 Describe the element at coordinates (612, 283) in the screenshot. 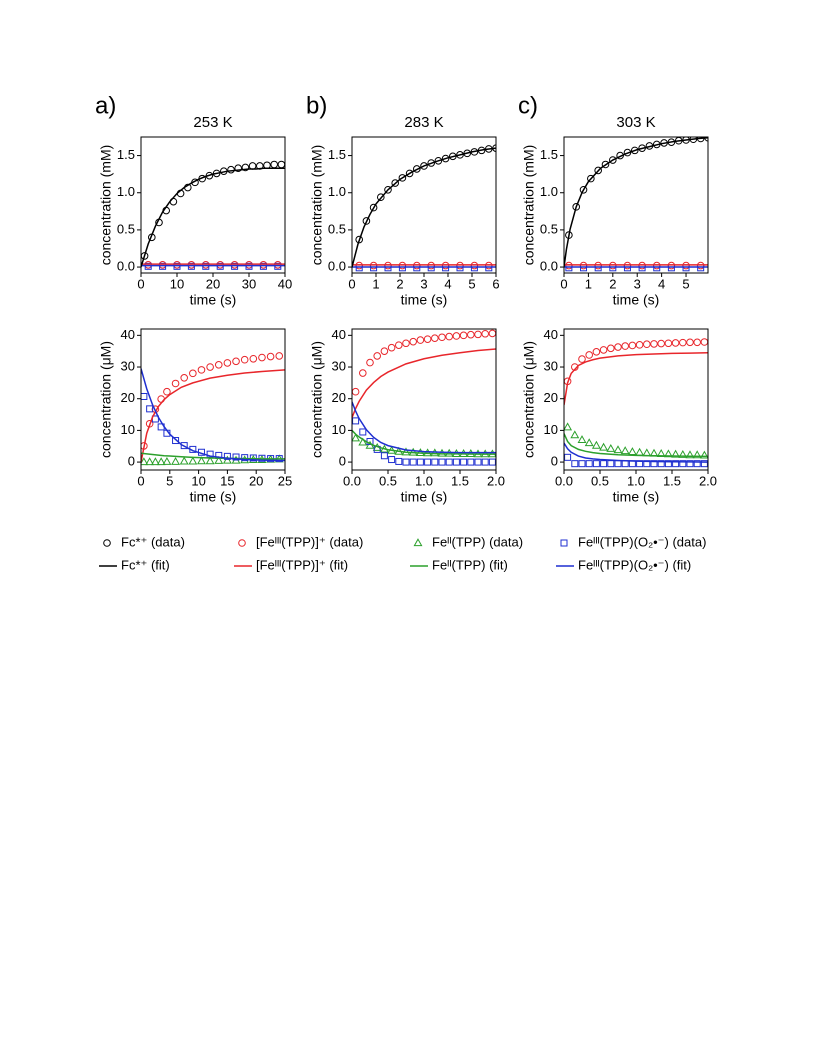

I see `x-tick-label: 2` at that location.